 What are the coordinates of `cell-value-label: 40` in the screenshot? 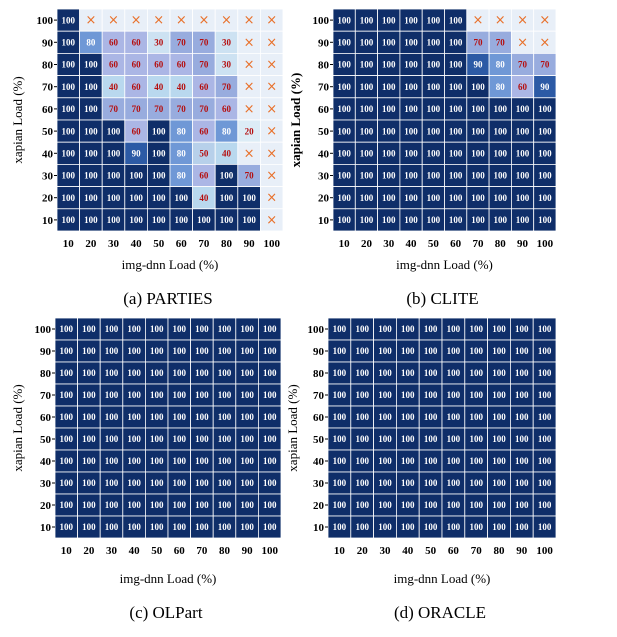 It's located at (227, 154).